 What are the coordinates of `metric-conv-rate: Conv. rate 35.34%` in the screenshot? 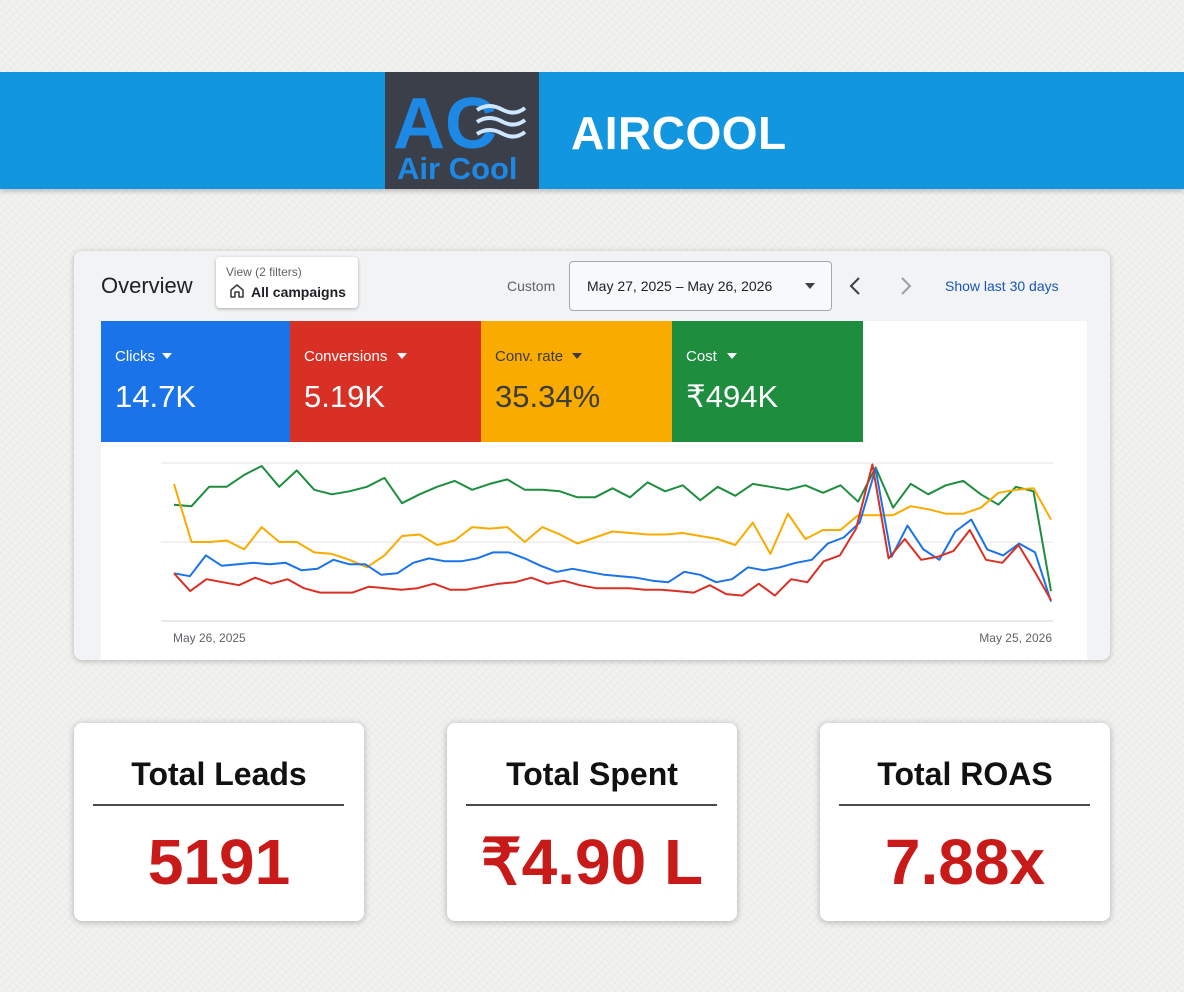 It's located at (576, 381).